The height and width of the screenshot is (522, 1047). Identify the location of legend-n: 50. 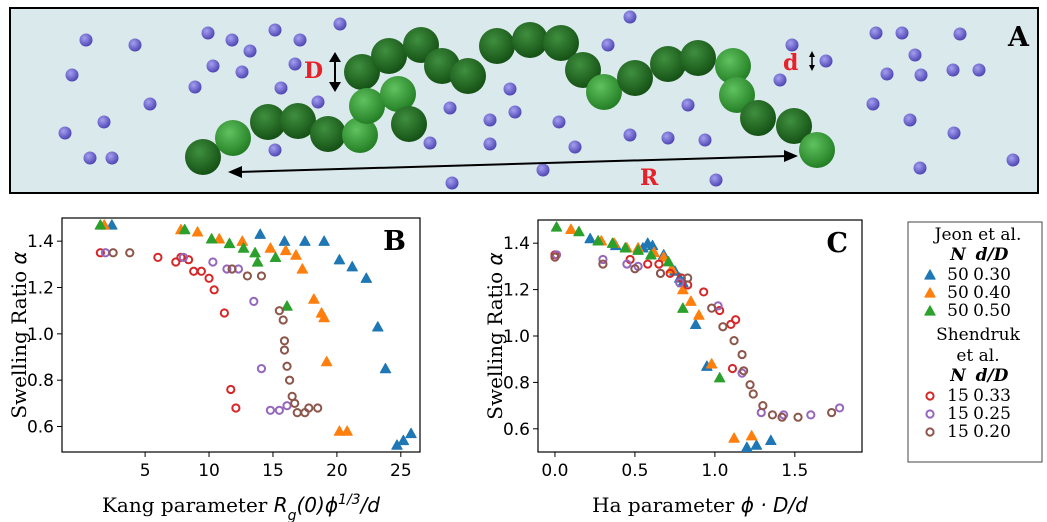
(958, 293).